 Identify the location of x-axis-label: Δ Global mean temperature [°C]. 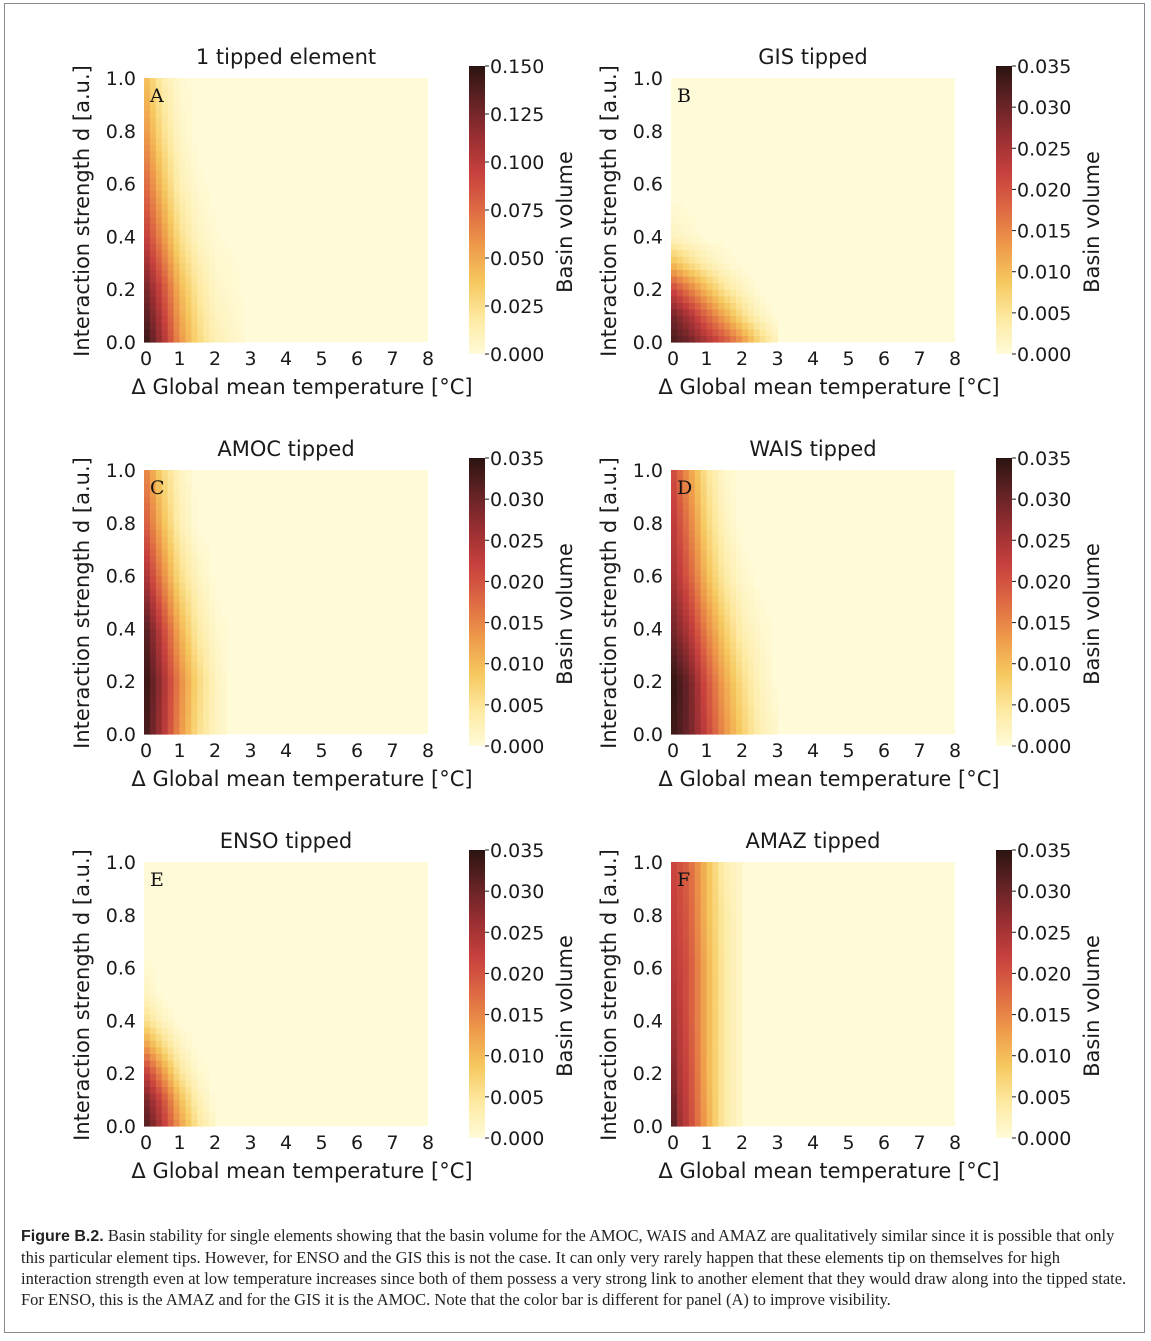
(301, 387).